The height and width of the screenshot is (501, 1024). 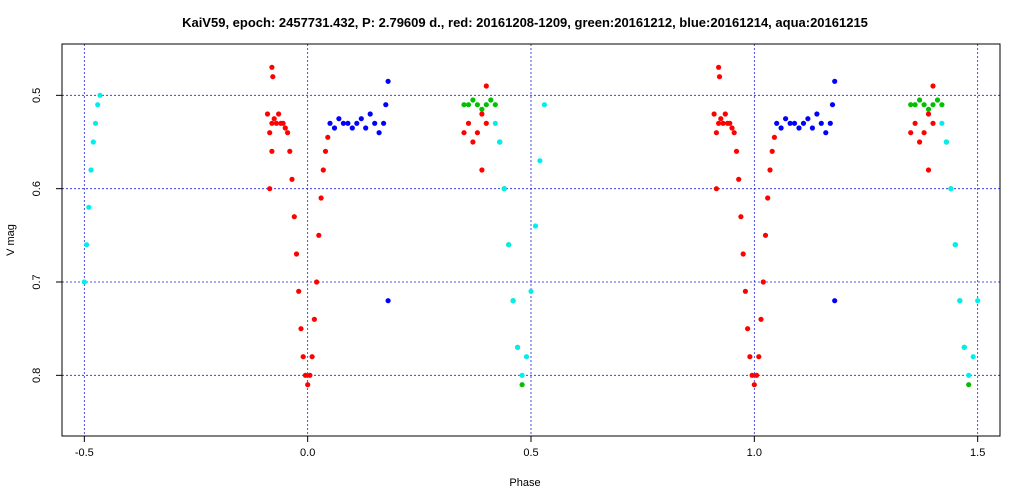 I want to click on y-axis-label: V mag, so click(x=11, y=240).